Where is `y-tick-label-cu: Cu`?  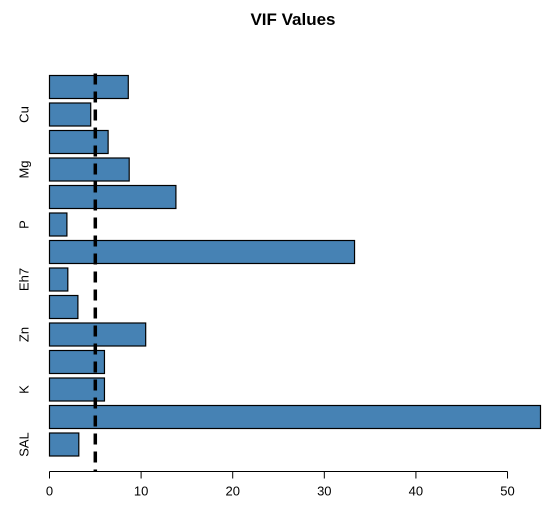
y-tick-label-cu: Cu is located at coordinates (24, 114).